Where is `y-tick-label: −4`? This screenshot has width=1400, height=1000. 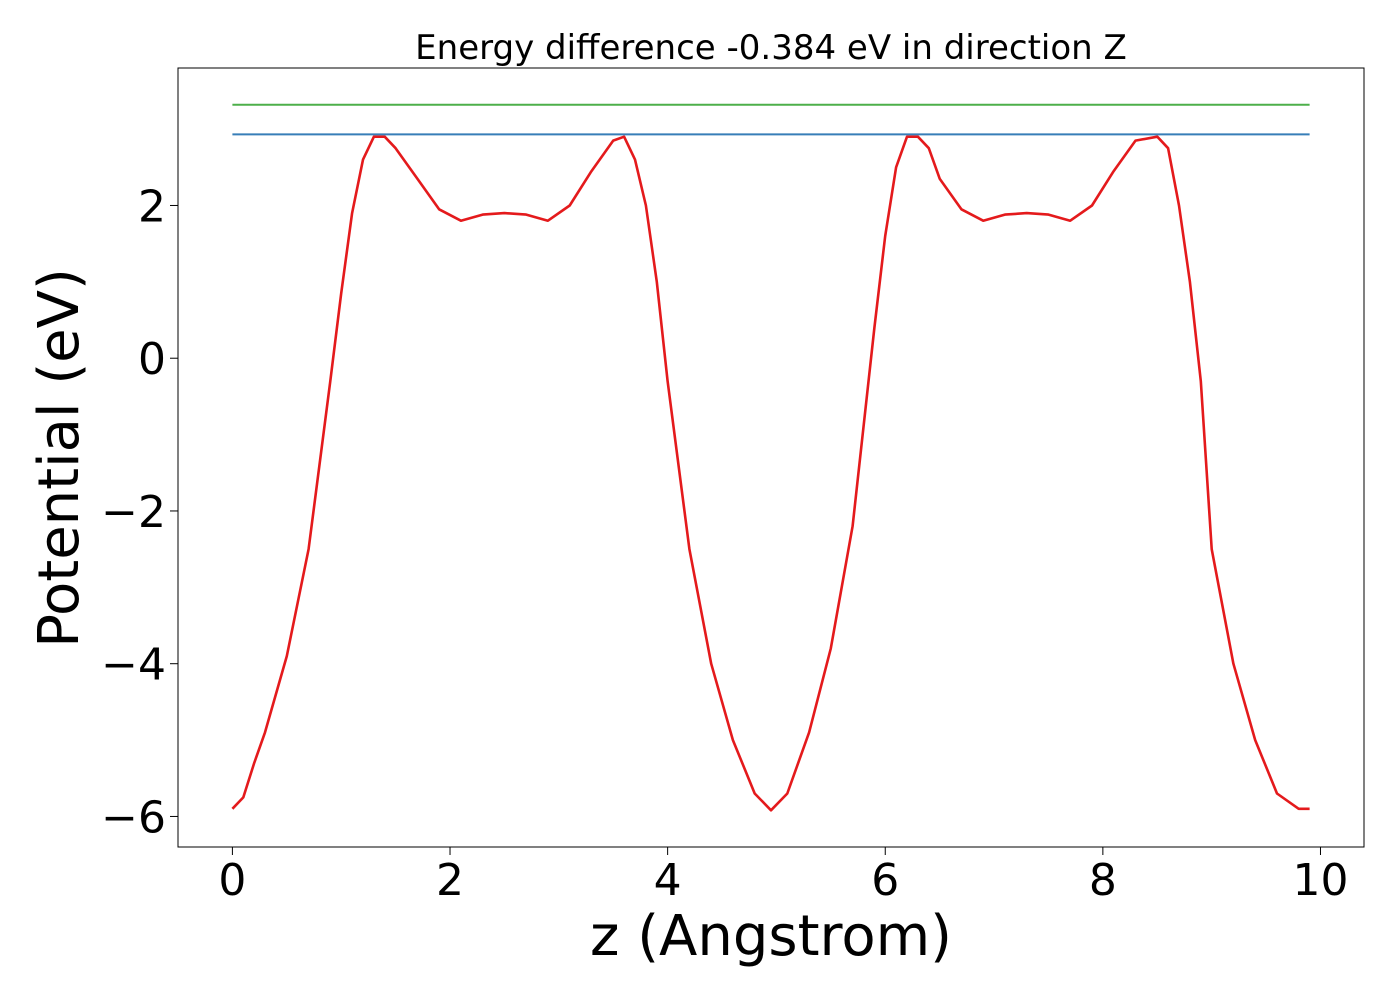
y-tick-label: −4 is located at coordinates (133, 665).